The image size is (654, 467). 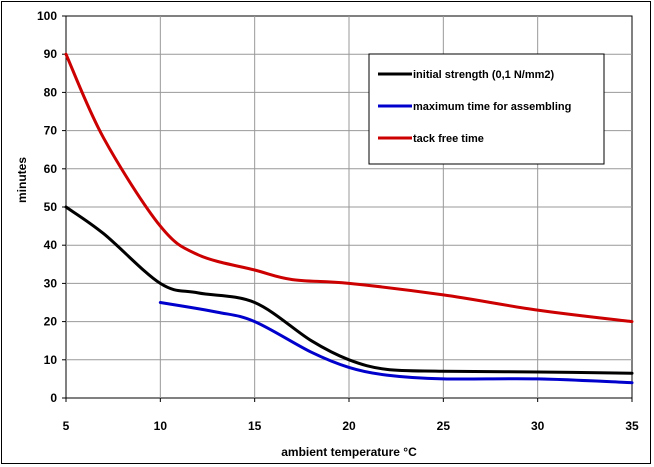 What do you see at coordinates (51, 169) in the screenshot?
I see `y-tick-label: 60` at bounding box center [51, 169].